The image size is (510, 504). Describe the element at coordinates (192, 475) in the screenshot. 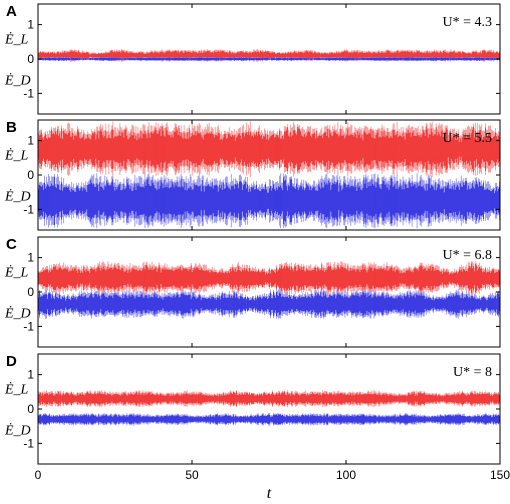

I see `xtick-label: 50` at that location.